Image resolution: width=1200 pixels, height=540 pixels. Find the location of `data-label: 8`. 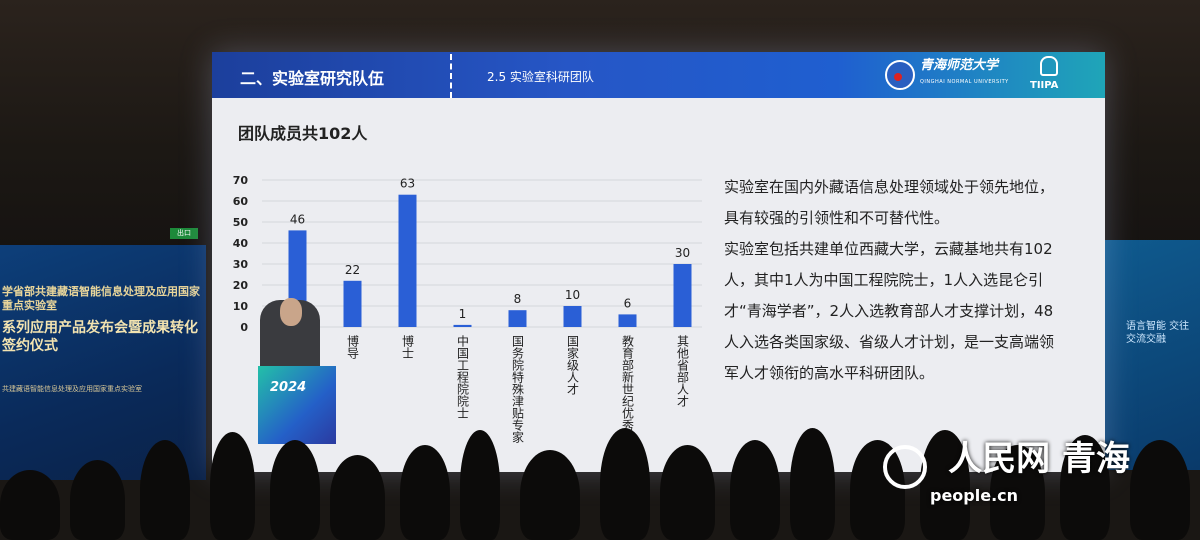

data-label: 8 is located at coordinates (518, 299).